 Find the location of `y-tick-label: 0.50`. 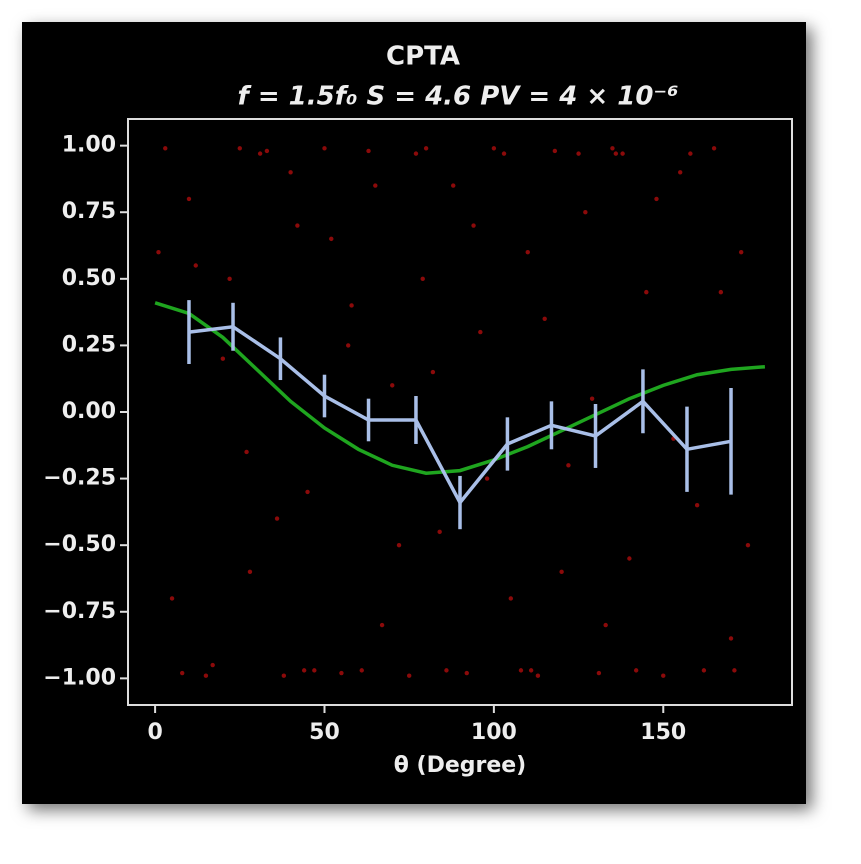

y-tick-label: 0.50 is located at coordinates (89, 278).